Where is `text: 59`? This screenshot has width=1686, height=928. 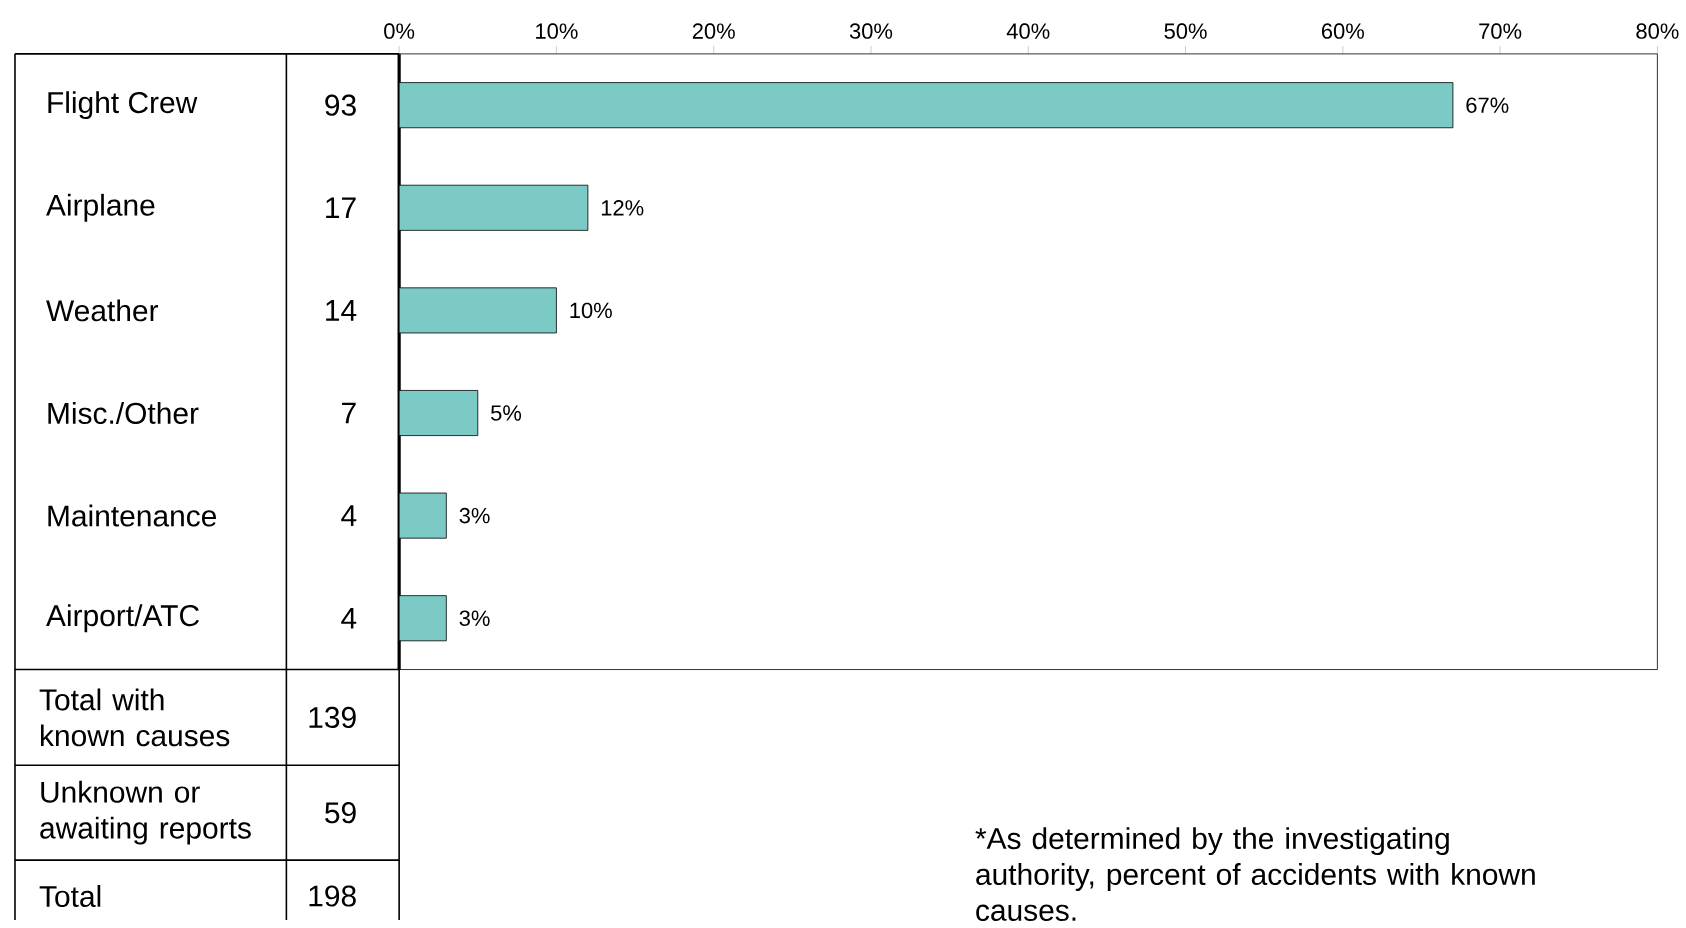 text: 59 is located at coordinates (340, 813).